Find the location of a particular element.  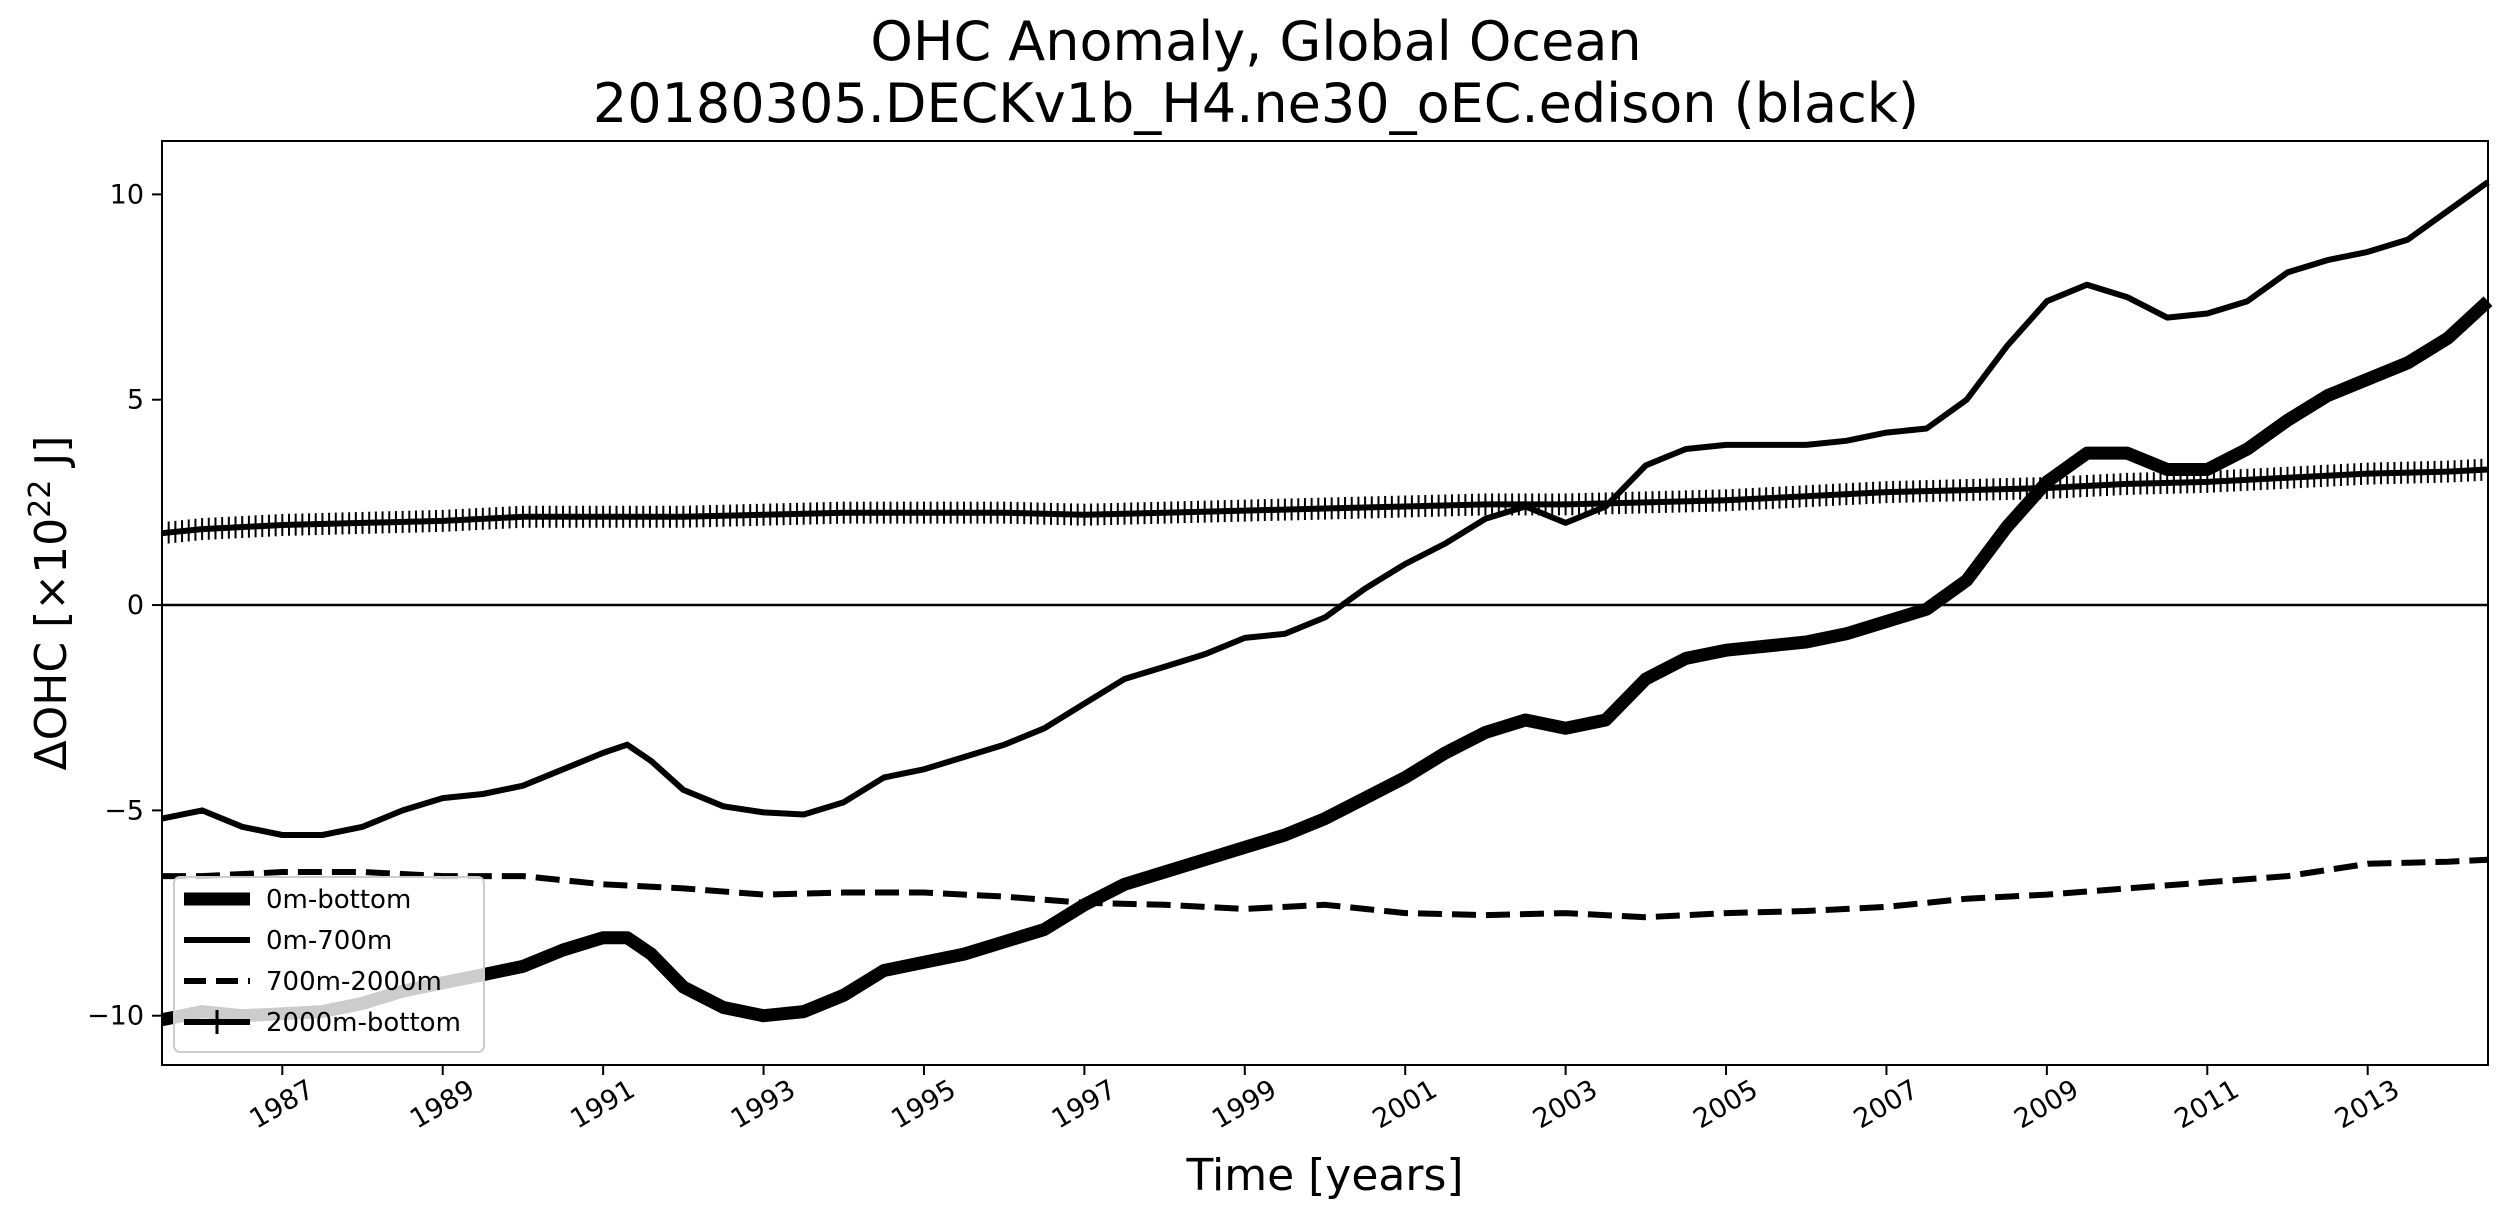

x-tick-label: 1989 is located at coordinates (442, 1104).